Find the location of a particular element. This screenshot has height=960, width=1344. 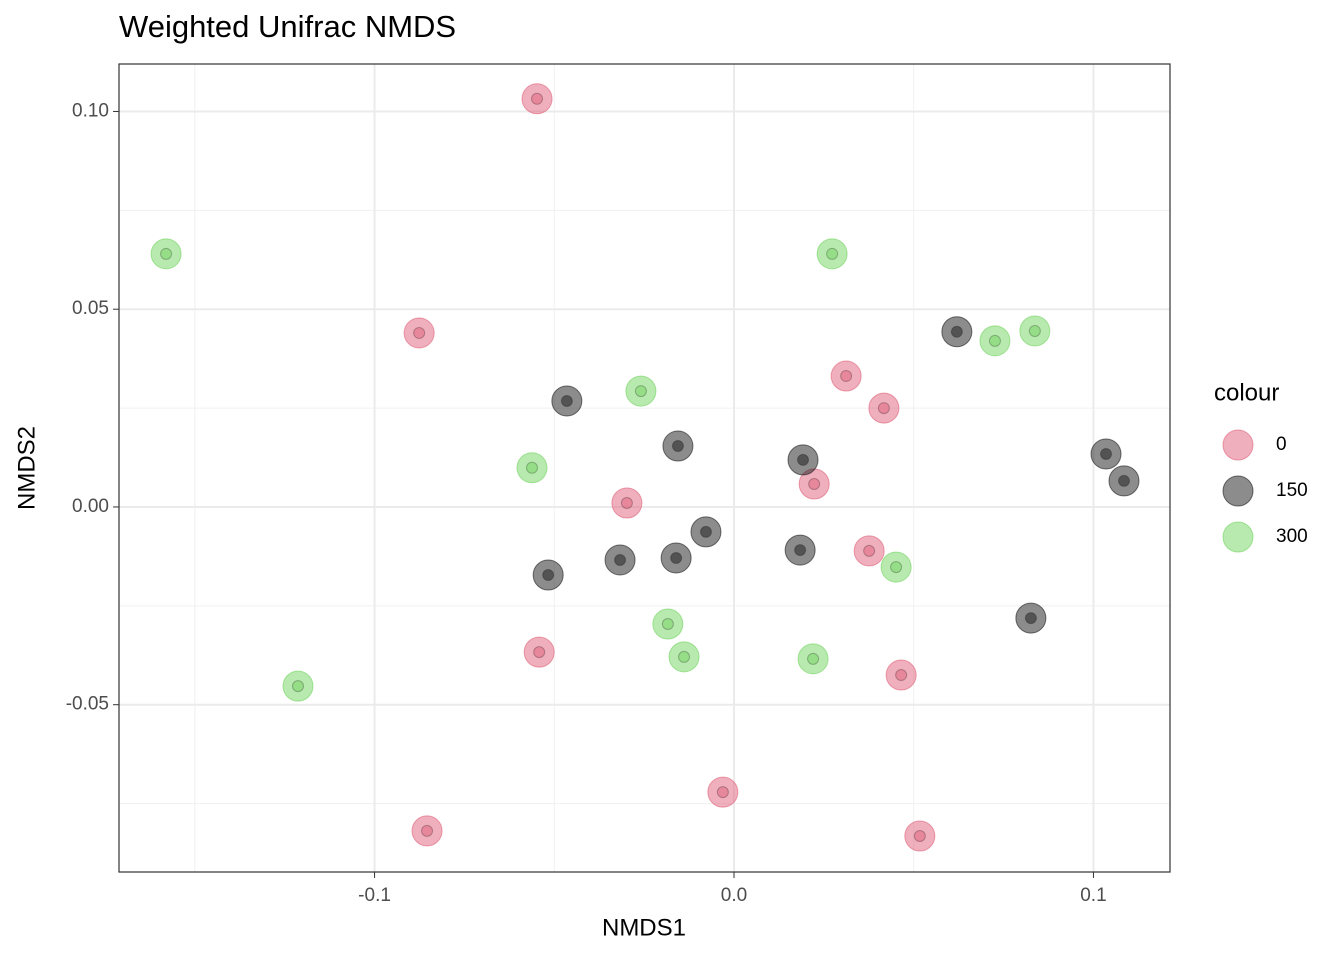

y-tick-label: 0.05 is located at coordinates (90, 308).